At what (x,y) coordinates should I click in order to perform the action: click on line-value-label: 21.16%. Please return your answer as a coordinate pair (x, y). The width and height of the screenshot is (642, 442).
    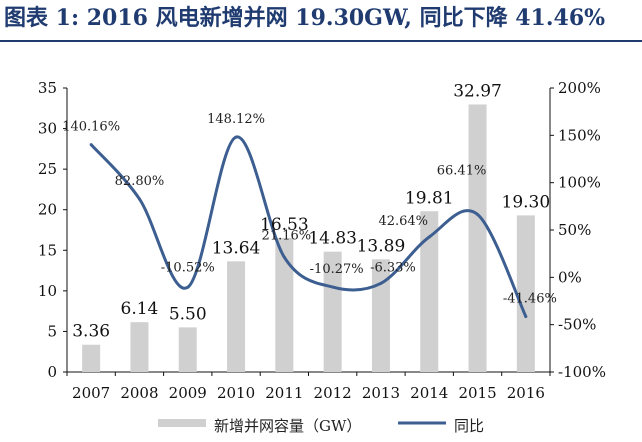
    Looking at the image, I should click on (287, 235).